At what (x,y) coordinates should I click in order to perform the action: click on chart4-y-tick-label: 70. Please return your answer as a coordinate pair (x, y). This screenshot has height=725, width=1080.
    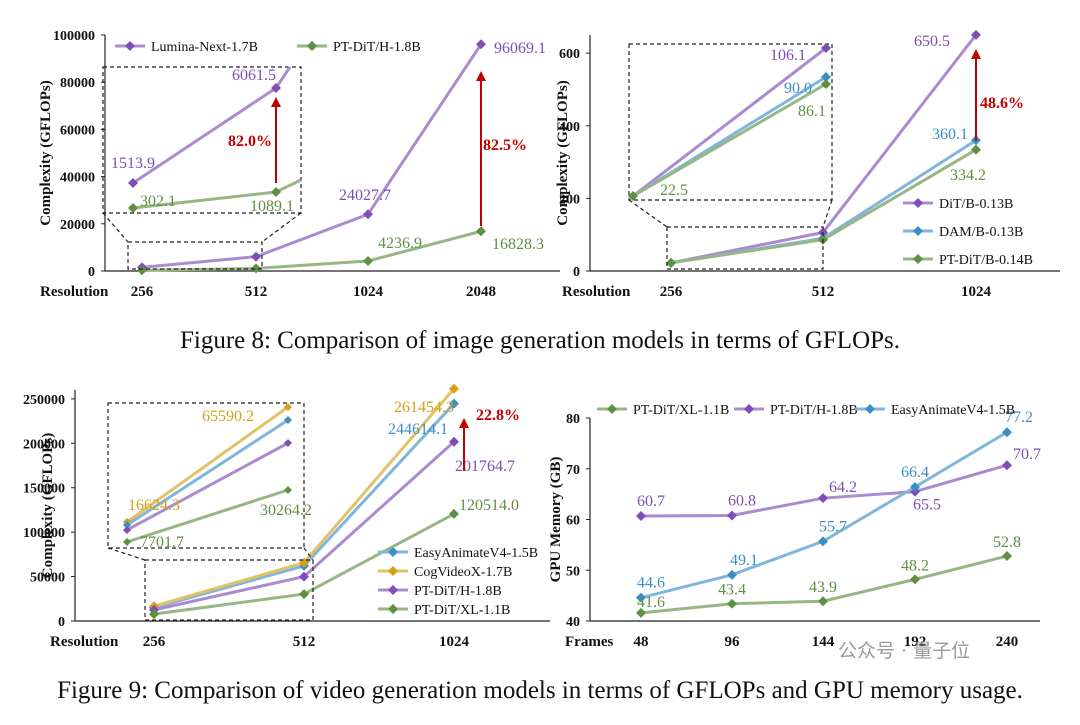
    Looking at the image, I should click on (573, 470).